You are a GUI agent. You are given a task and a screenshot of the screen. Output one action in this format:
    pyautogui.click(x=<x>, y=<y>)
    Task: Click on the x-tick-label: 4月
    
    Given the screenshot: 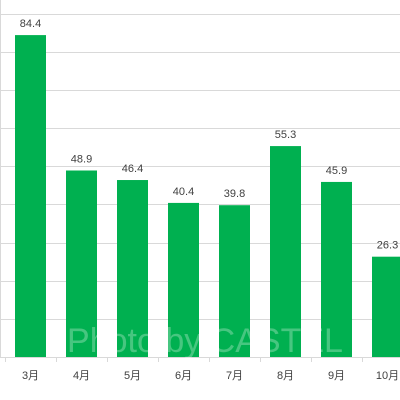 What is the action you would take?
    pyautogui.click(x=81, y=376)
    